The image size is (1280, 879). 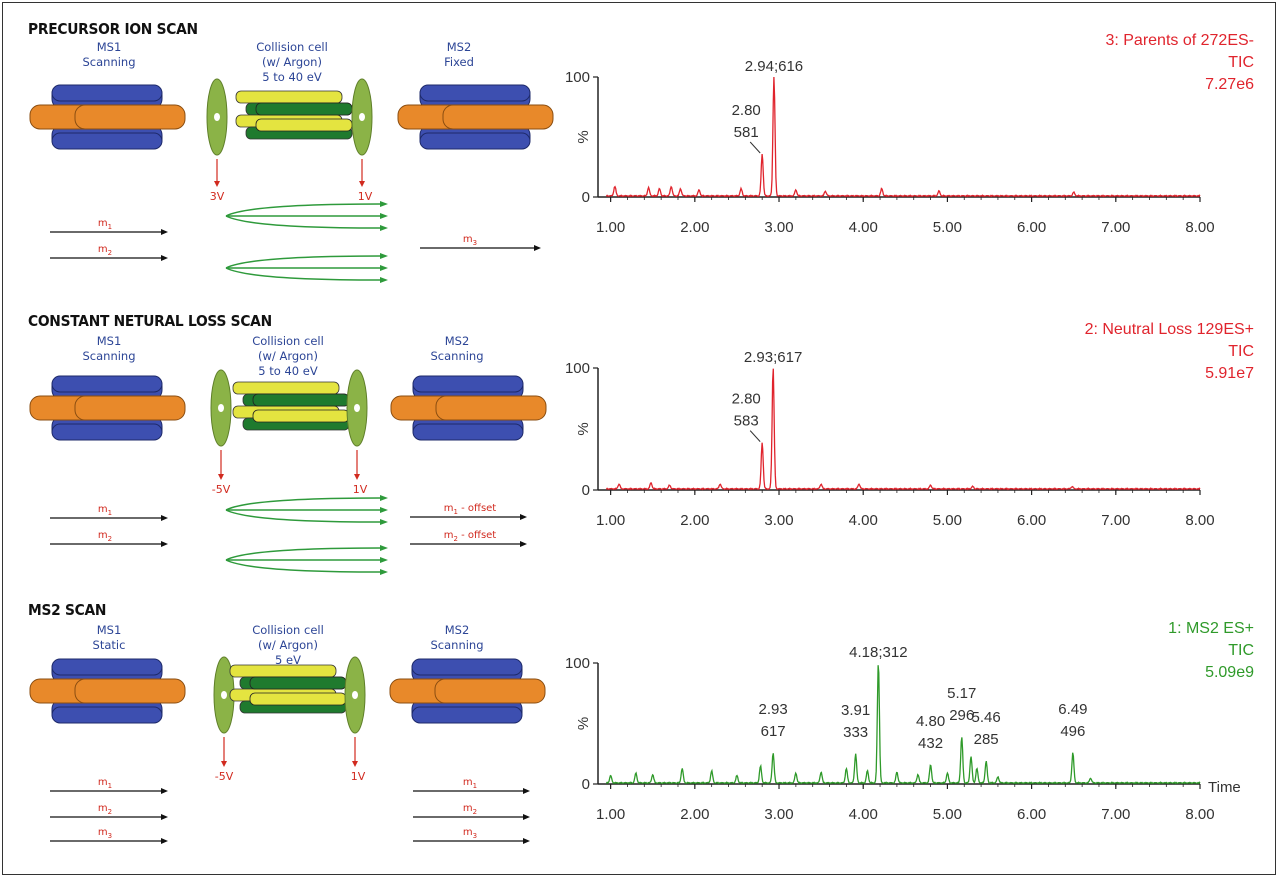 What do you see at coordinates (109, 62) in the screenshot?
I see `ms1-mode: Scanning` at bounding box center [109, 62].